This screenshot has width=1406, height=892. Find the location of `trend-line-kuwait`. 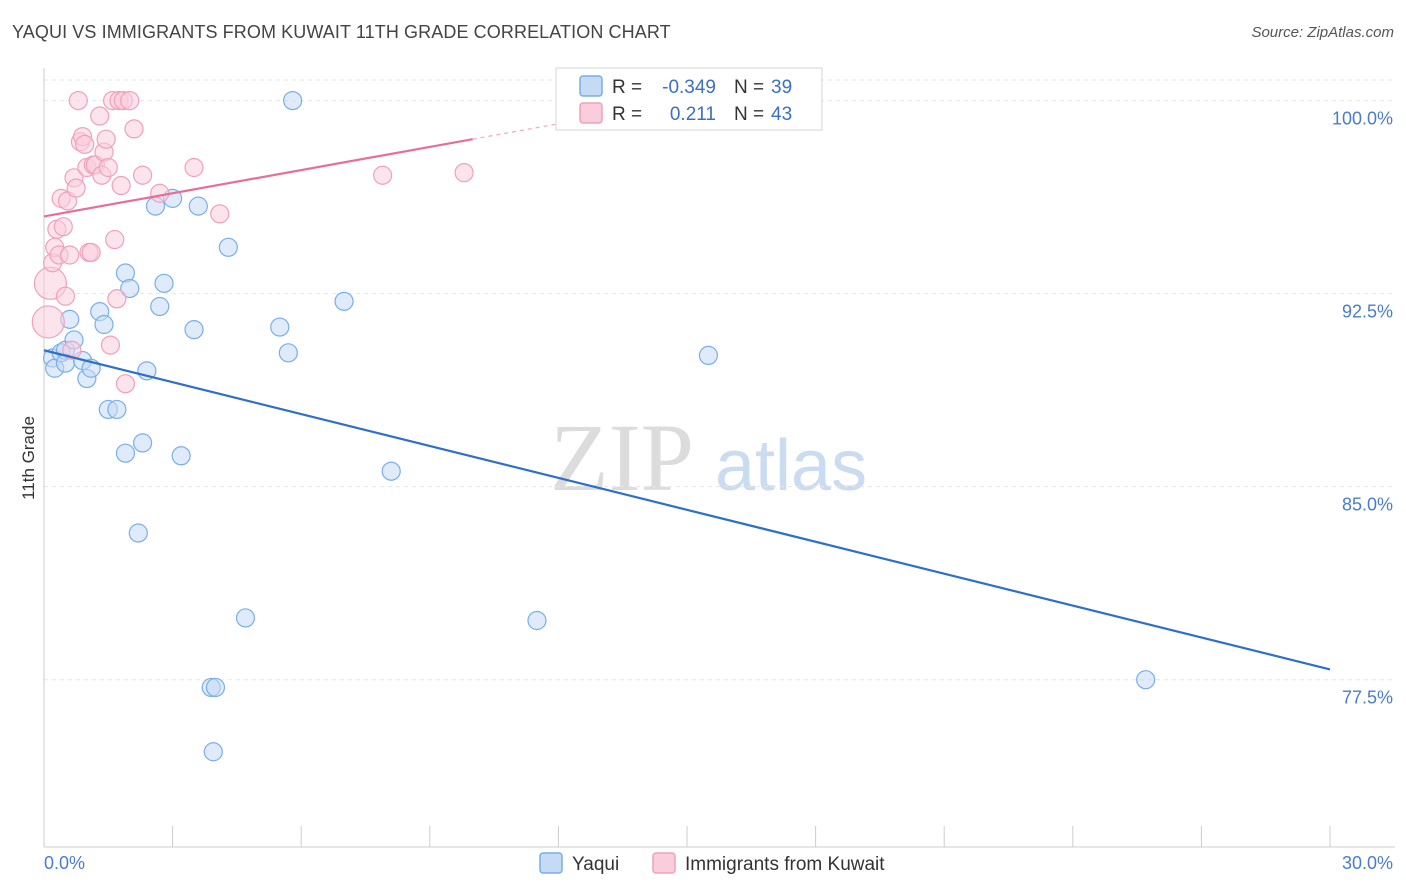

trend-line-kuwait is located at coordinates (258, 178).